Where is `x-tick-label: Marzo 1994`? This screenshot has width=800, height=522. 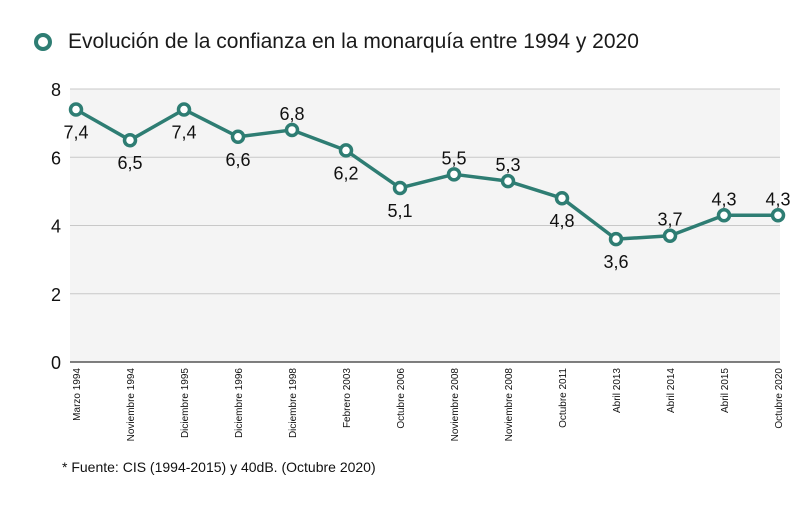
x-tick-label: Marzo 1994 is located at coordinates (77, 394).